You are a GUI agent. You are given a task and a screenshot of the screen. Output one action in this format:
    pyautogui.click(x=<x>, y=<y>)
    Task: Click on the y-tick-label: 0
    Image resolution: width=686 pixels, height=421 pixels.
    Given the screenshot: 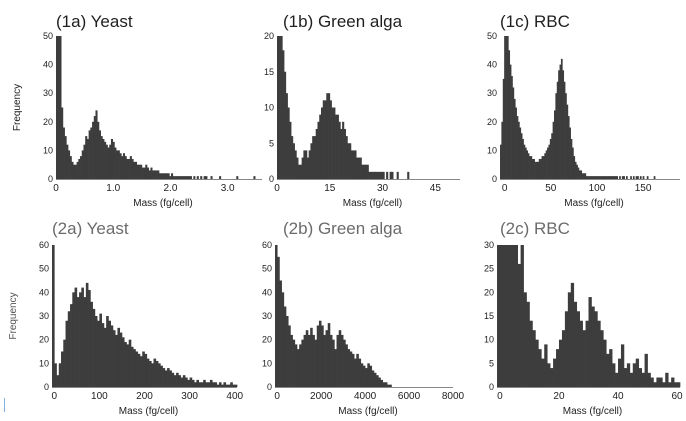 What is the action you would take?
    pyautogui.click(x=46, y=387)
    